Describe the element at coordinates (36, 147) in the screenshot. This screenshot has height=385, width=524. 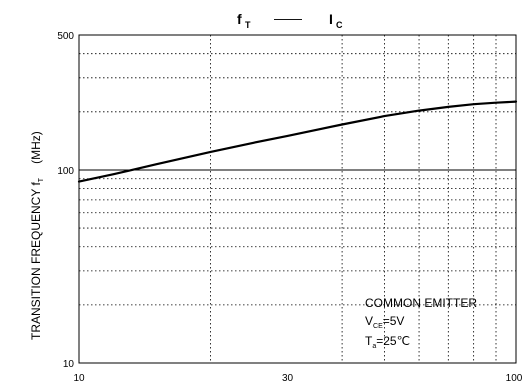
I see `y-axis-label-unit: (MHz)` at that location.